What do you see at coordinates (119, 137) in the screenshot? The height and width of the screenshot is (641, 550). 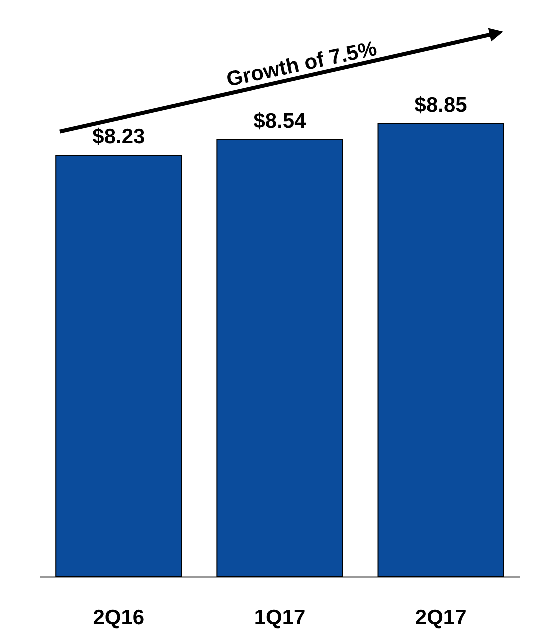 I see `data-label: $8.23` at bounding box center [119, 137].